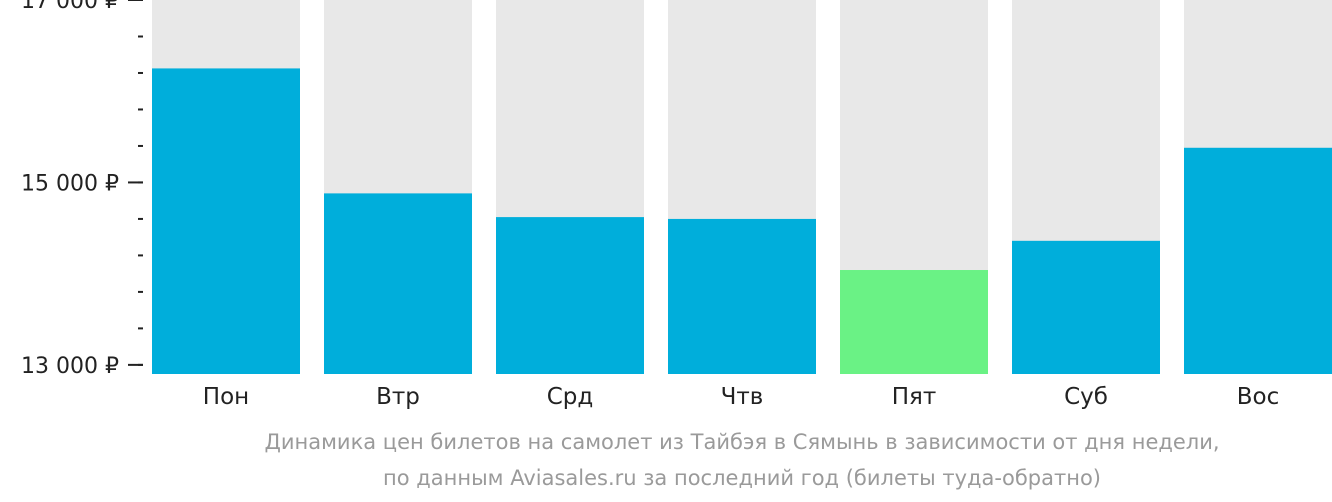  What do you see at coordinates (70, 183) in the screenshot?
I see `y-tick-label: 15 000 ₽` at bounding box center [70, 183].